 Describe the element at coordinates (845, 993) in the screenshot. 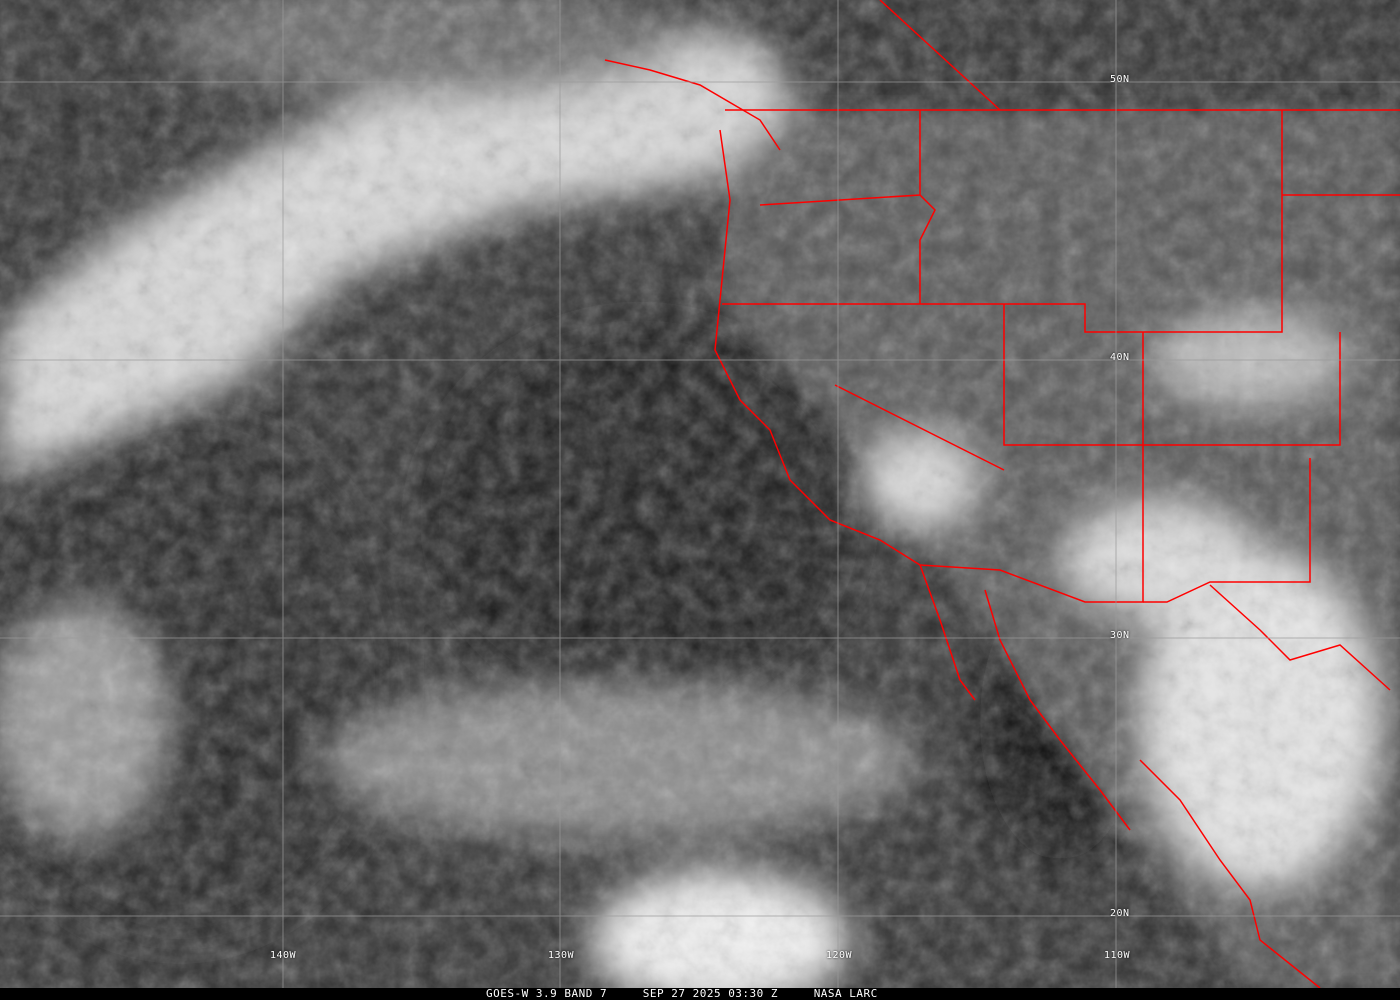

I see `source: NASA LARC` at that location.